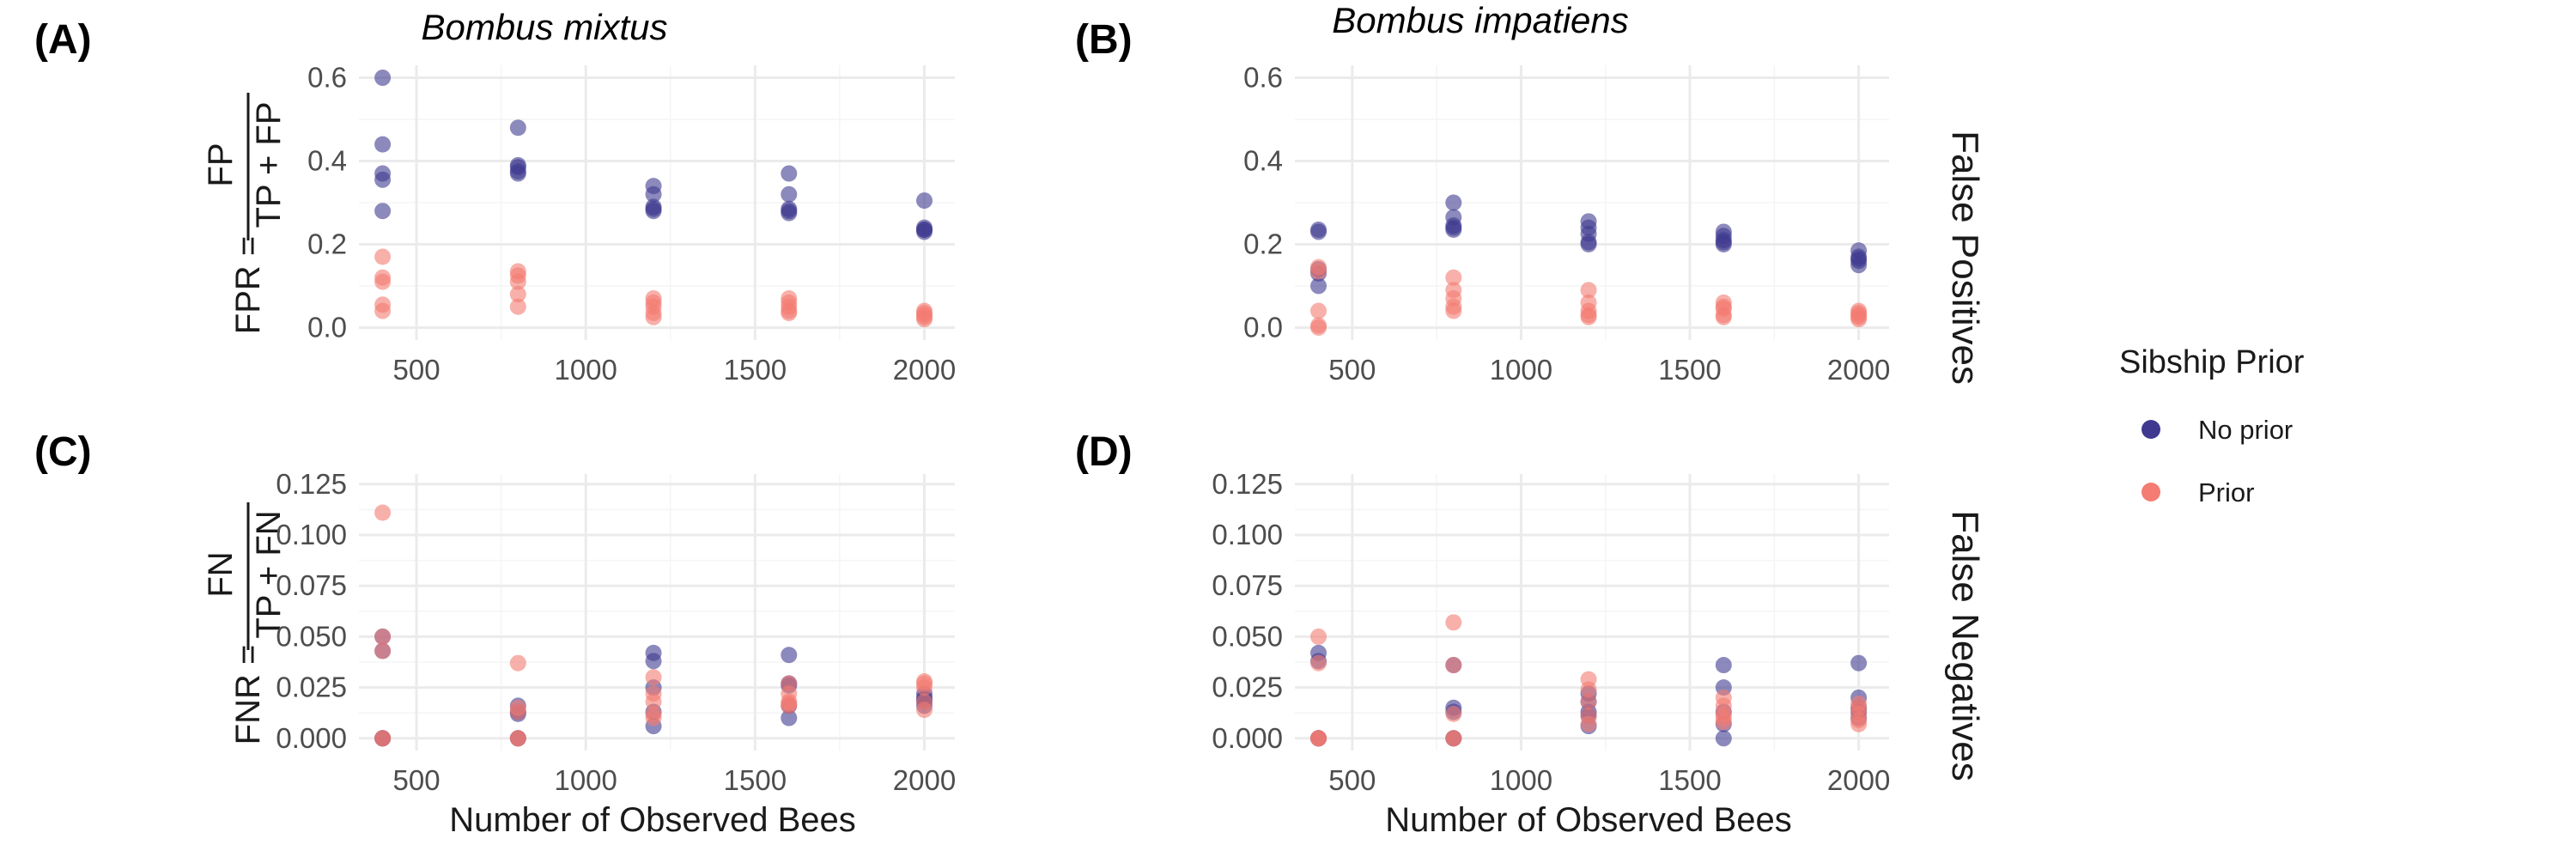  What do you see at coordinates (2226, 492) in the screenshot?
I see `legend-label-prior: Prior` at bounding box center [2226, 492].